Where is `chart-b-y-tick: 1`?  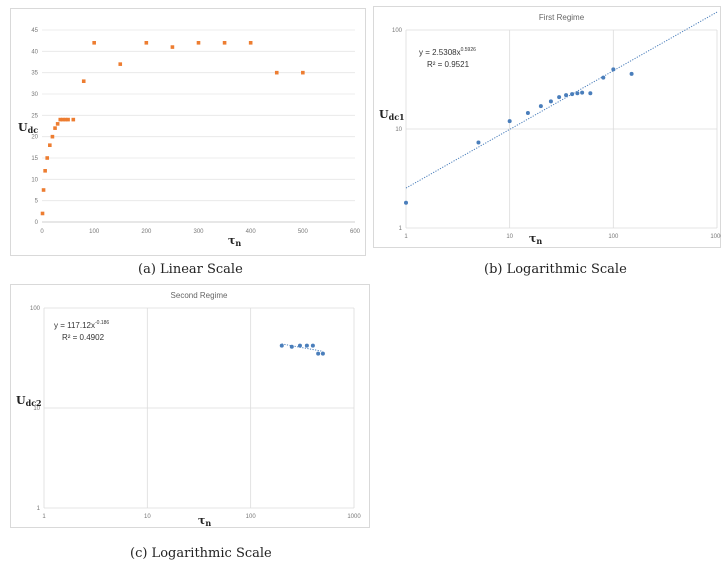
chart-b-y-tick: 1 is located at coordinates (401, 229).